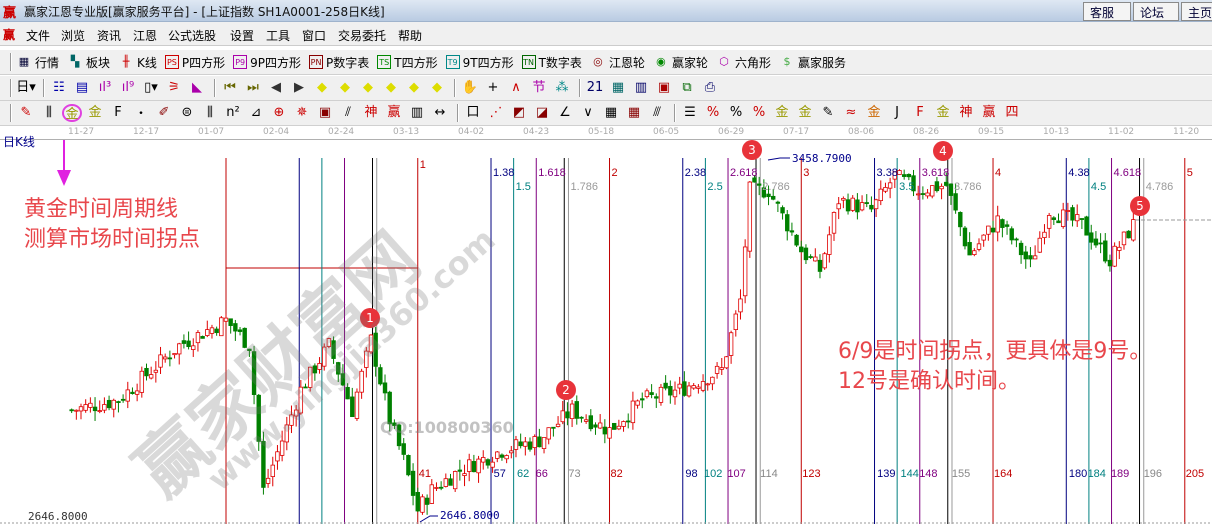 The height and width of the screenshot is (527, 1212). What do you see at coordinates (410, 36) in the screenshot?
I see `menu-help: 帮助` at bounding box center [410, 36].